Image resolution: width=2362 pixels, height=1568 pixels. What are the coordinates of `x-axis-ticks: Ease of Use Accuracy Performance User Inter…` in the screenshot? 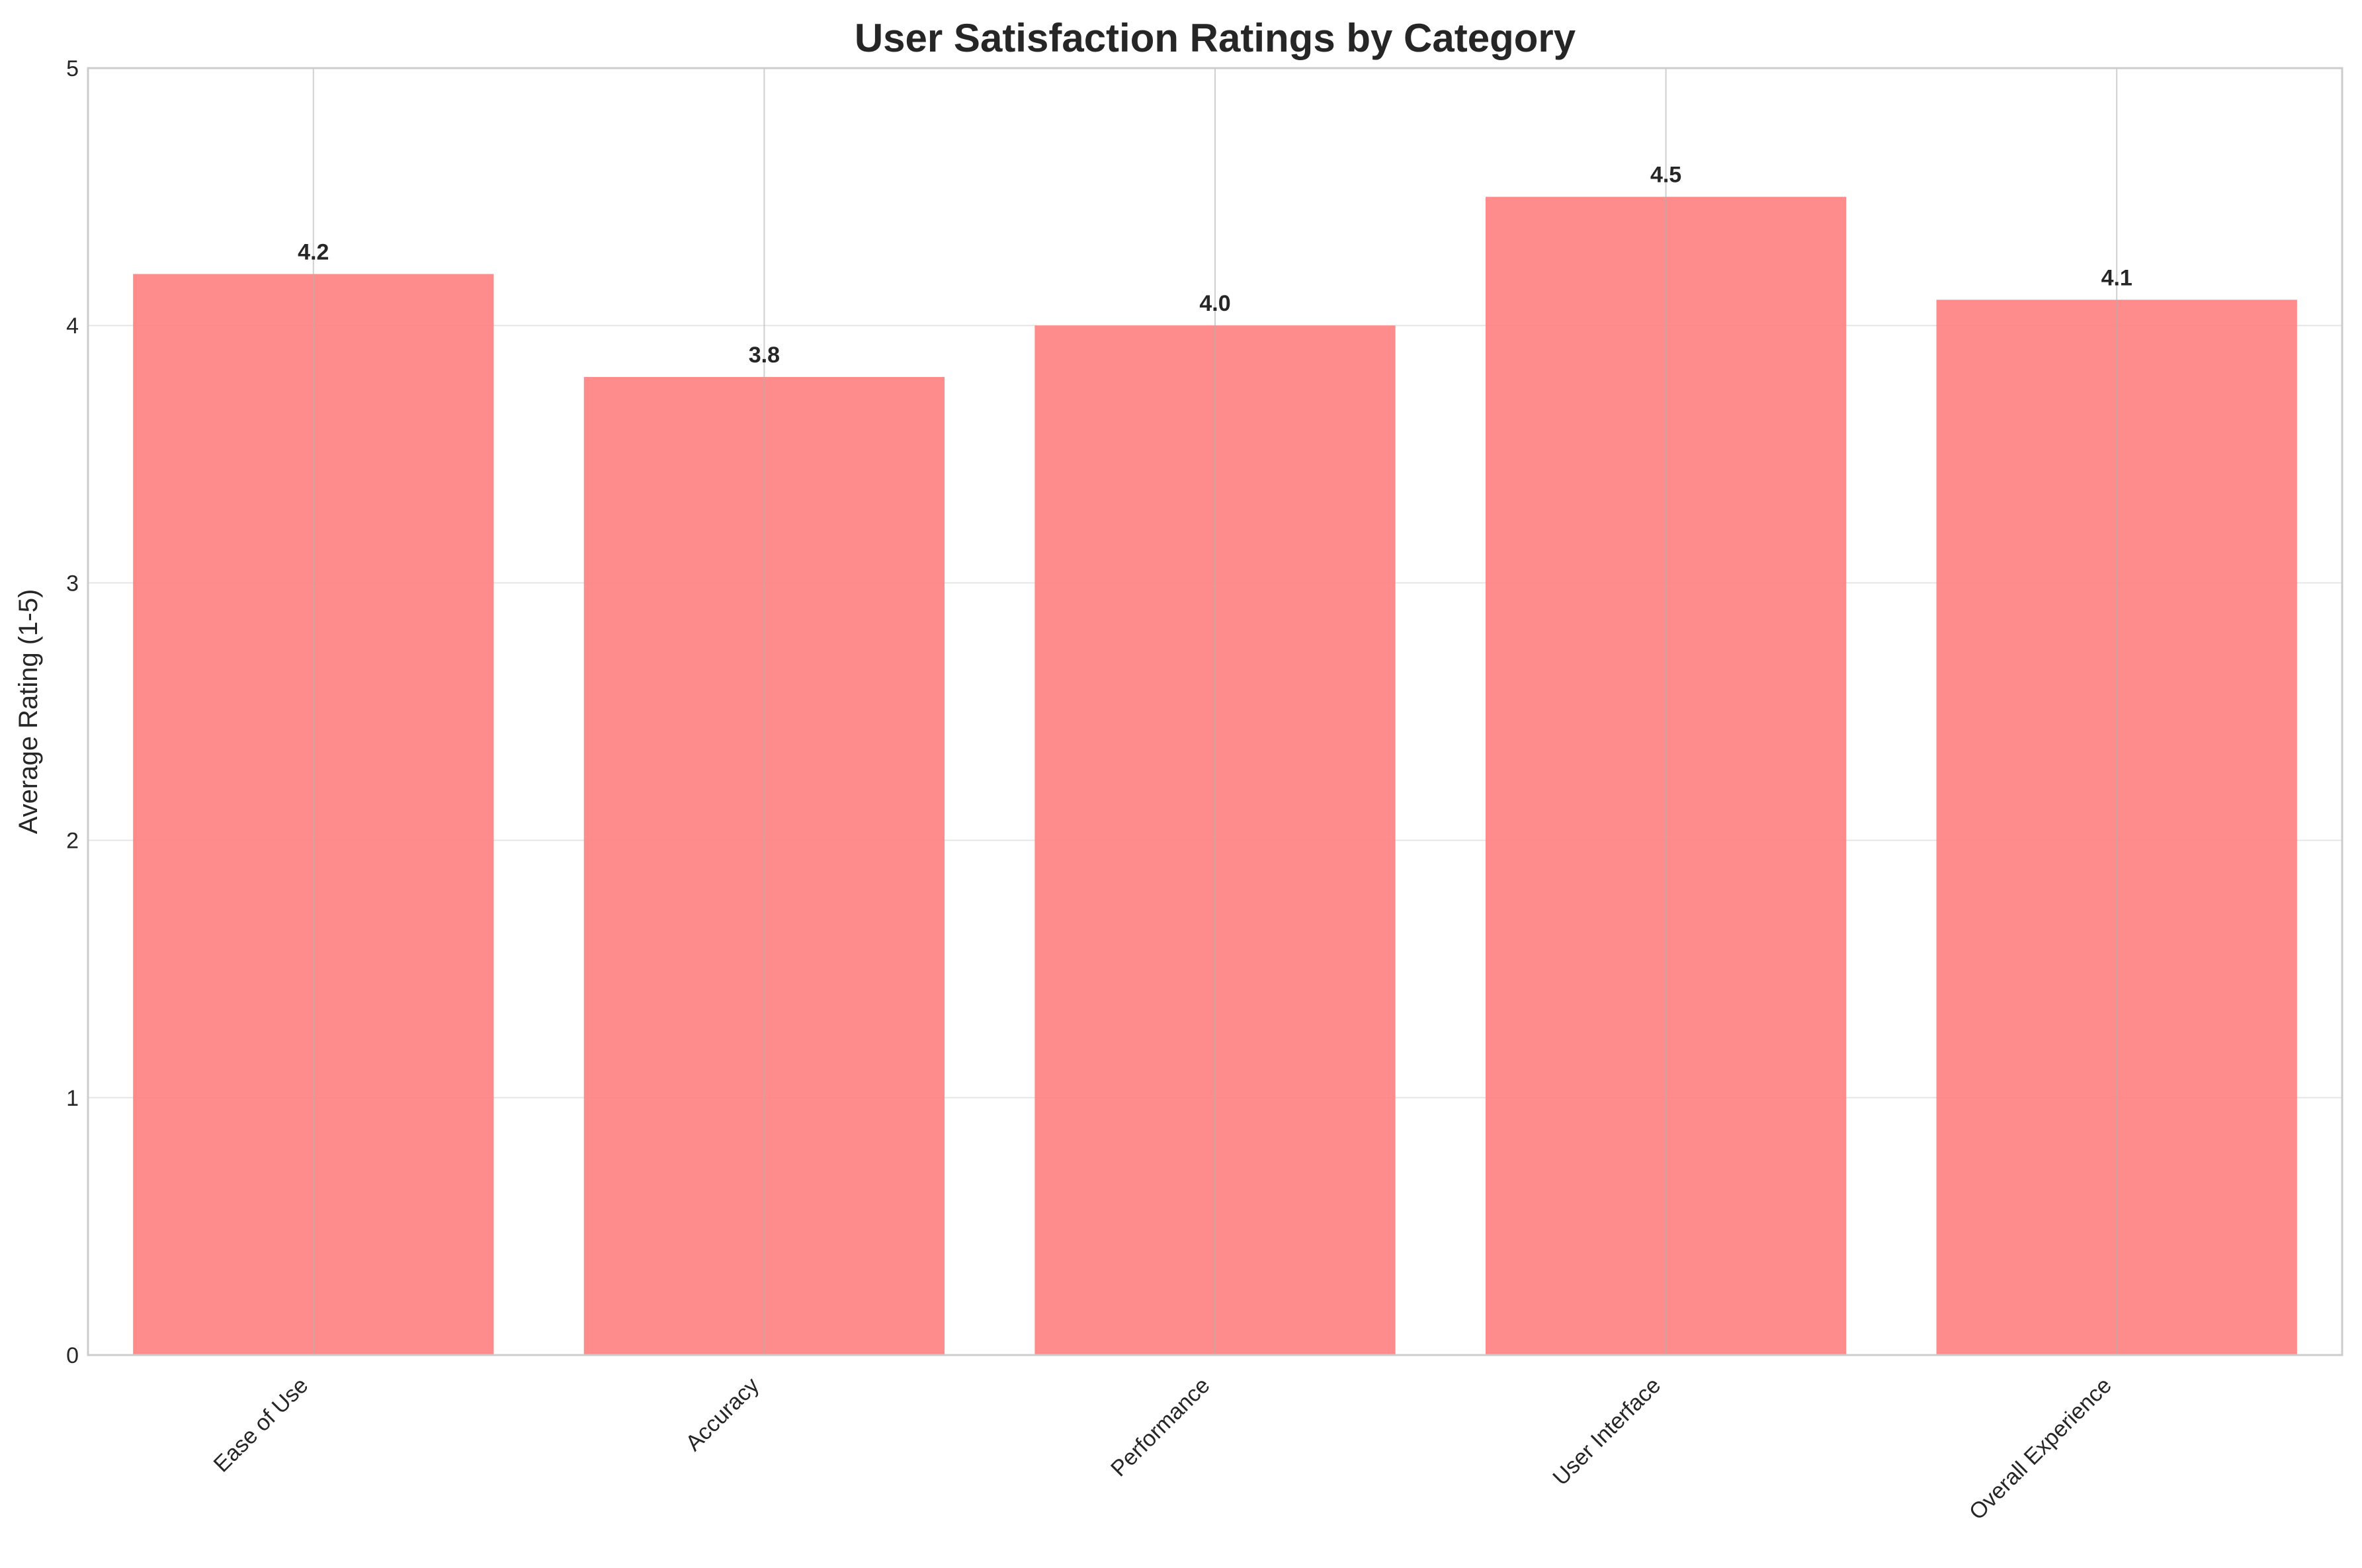 It's located at (1163, 1449).